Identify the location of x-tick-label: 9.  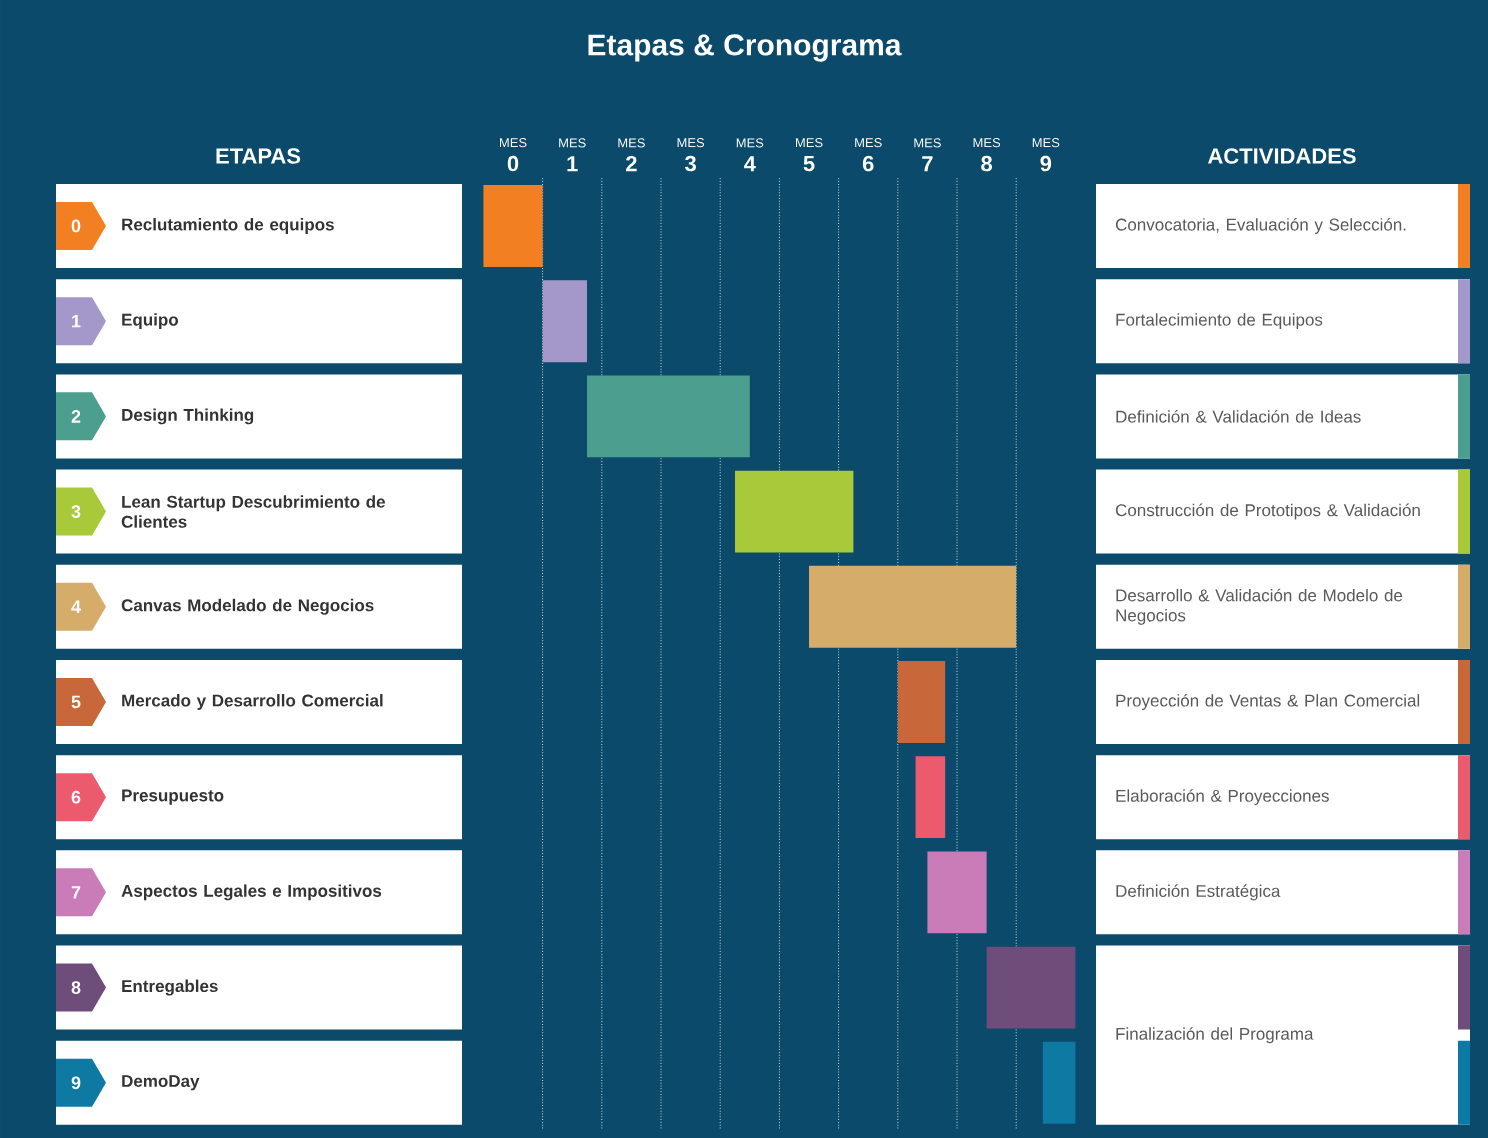
(1046, 163).